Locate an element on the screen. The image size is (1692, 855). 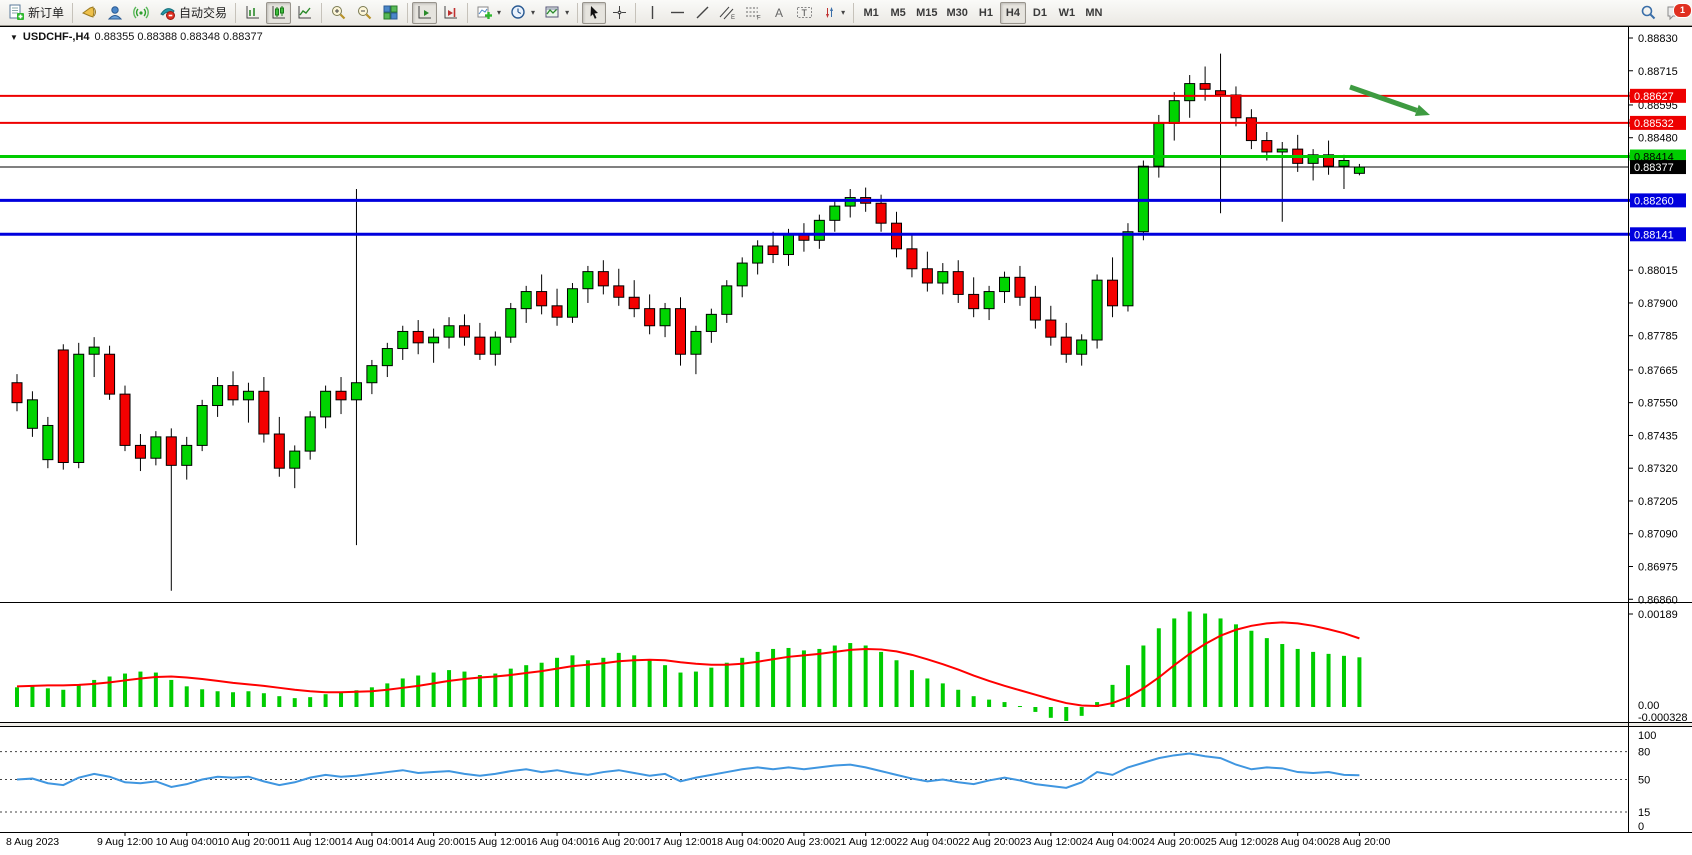
text-button: A is located at coordinates (779, 13).